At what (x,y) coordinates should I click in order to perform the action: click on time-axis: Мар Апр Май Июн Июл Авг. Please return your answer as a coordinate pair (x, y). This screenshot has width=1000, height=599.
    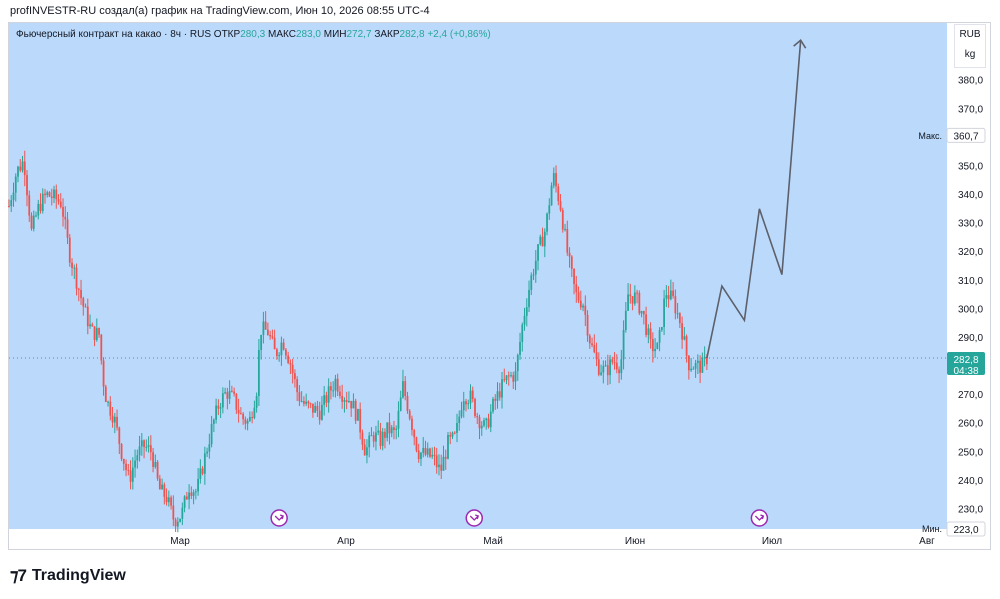
    Looking at the image, I should click on (552, 541).